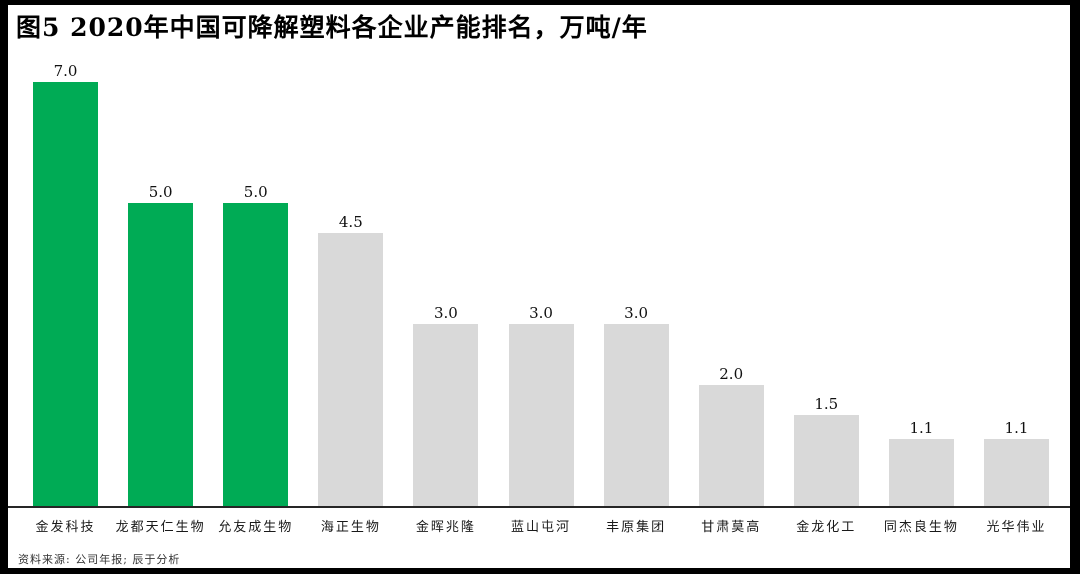 The image size is (1080, 574). What do you see at coordinates (256, 527) in the screenshot?
I see `category-label: 允友成生物` at bounding box center [256, 527].